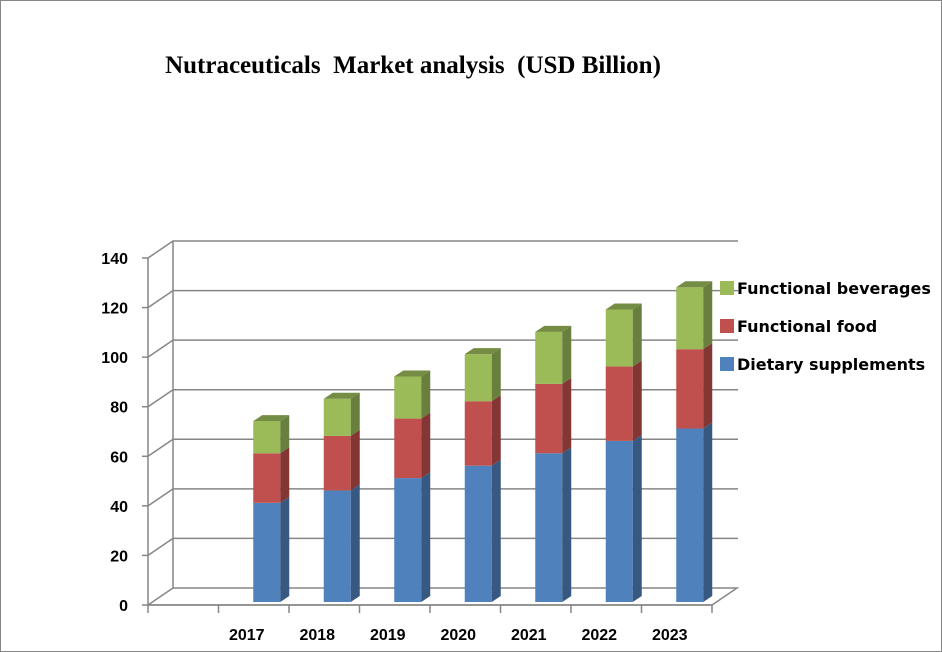  What do you see at coordinates (114, 358) in the screenshot?
I see `y-tick-label: 100` at bounding box center [114, 358].